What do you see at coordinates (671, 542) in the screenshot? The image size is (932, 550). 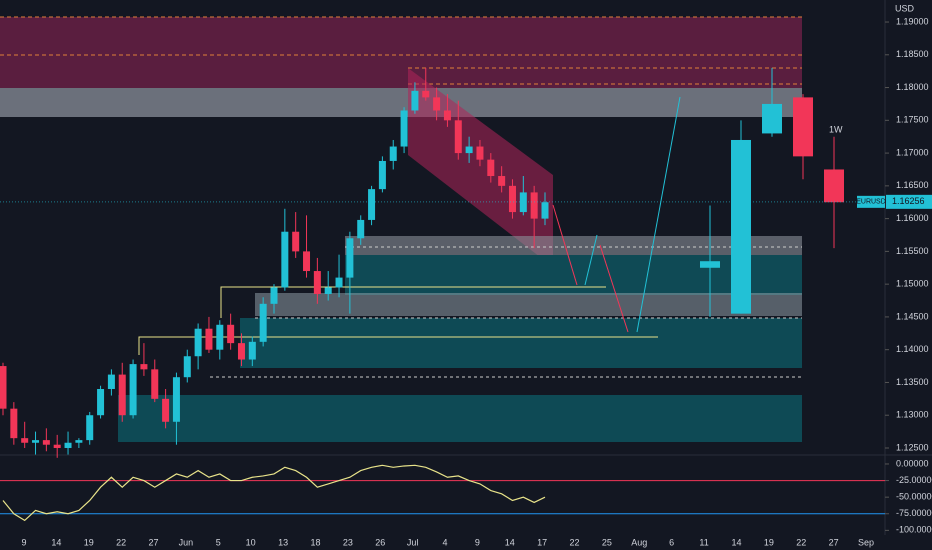 I see `x-tick-label: 6` at bounding box center [671, 542].